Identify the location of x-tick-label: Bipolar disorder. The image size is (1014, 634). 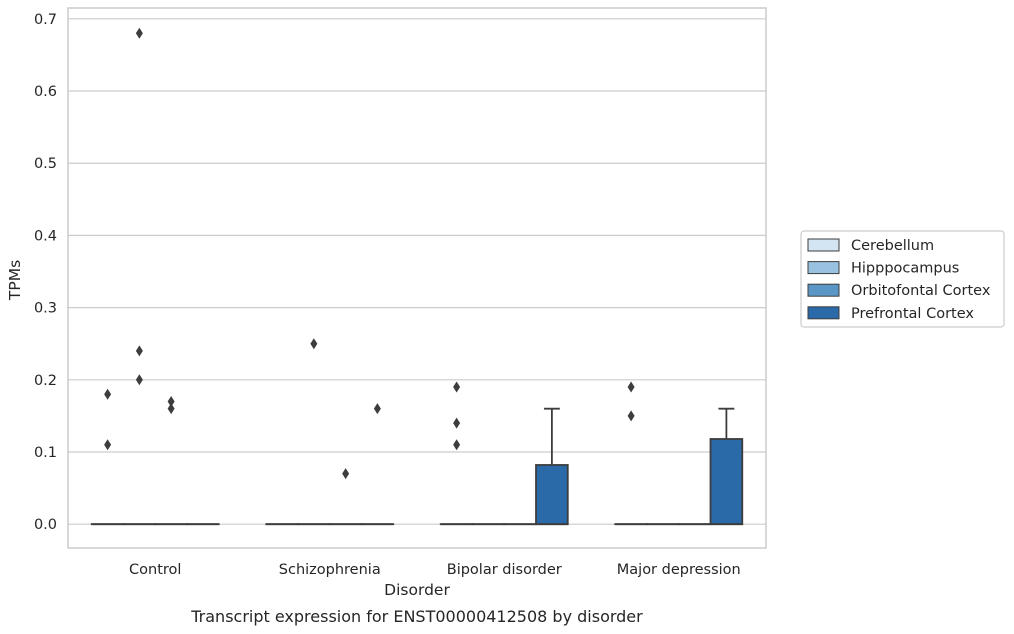
(504, 570).